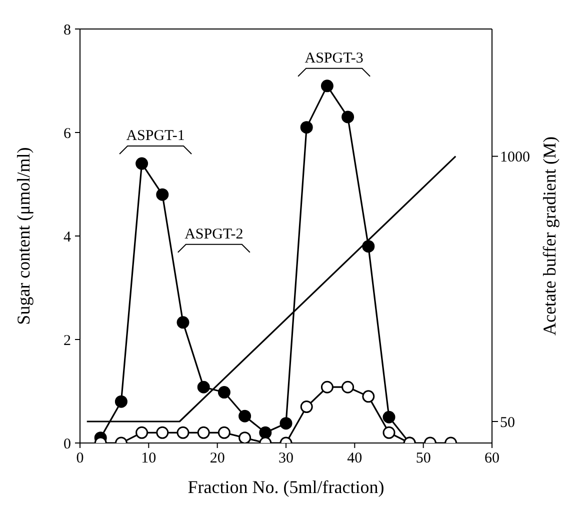 The width and height of the screenshot is (572, 517). Describe the element at coordinates (286, 458) in the screenshot. I see `x-tick-label: 30` at that location.